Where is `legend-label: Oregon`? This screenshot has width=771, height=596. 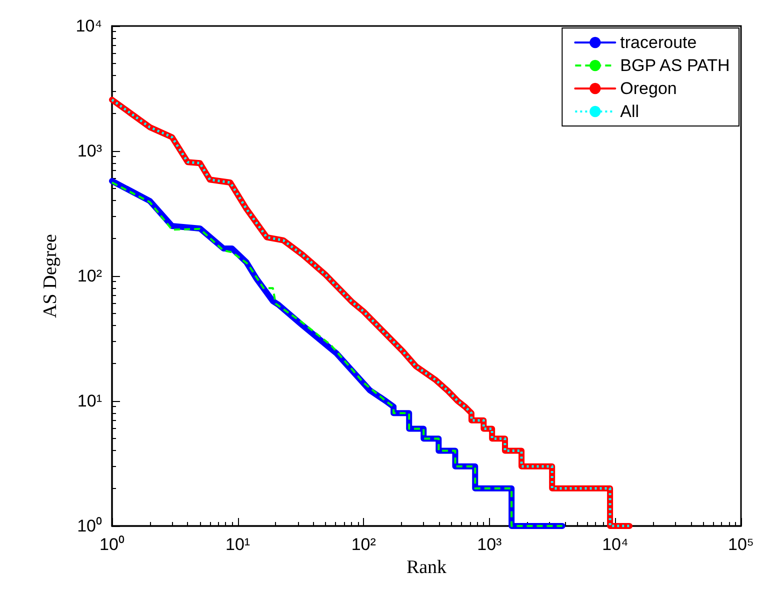
legend-label: Oregon is located at coordinates (648, 88).